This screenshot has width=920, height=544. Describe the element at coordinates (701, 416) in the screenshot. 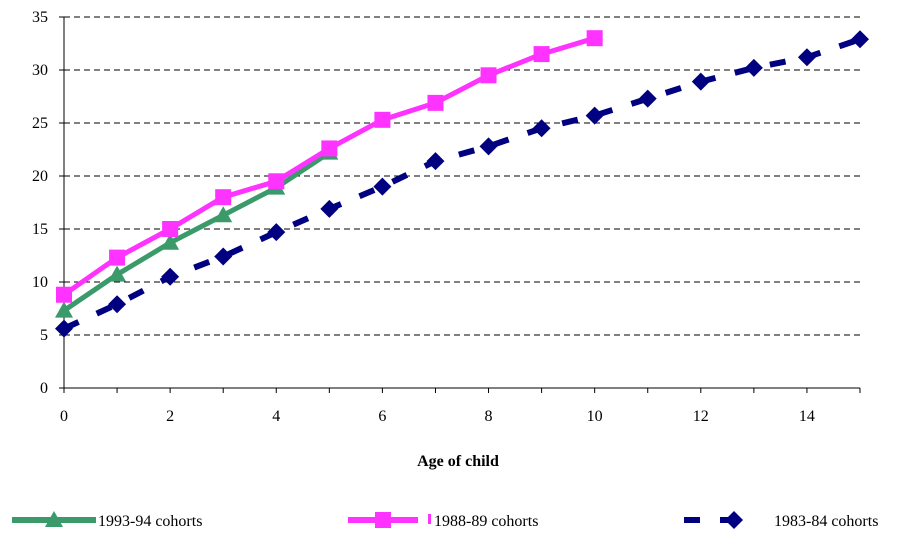

I see `x-tick-label: 12` at that location.